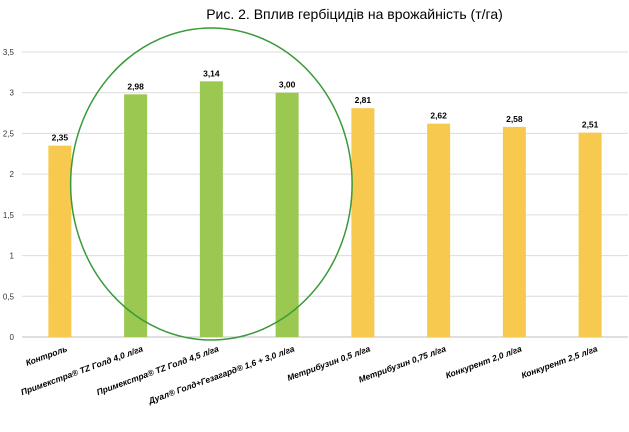 Image resolution: width=629 pixels, height=432 pixels. What do you see at coordinates (590, 125) in the screenshot?
I see `data-label: 2,51` at bounding box center [590, 125].